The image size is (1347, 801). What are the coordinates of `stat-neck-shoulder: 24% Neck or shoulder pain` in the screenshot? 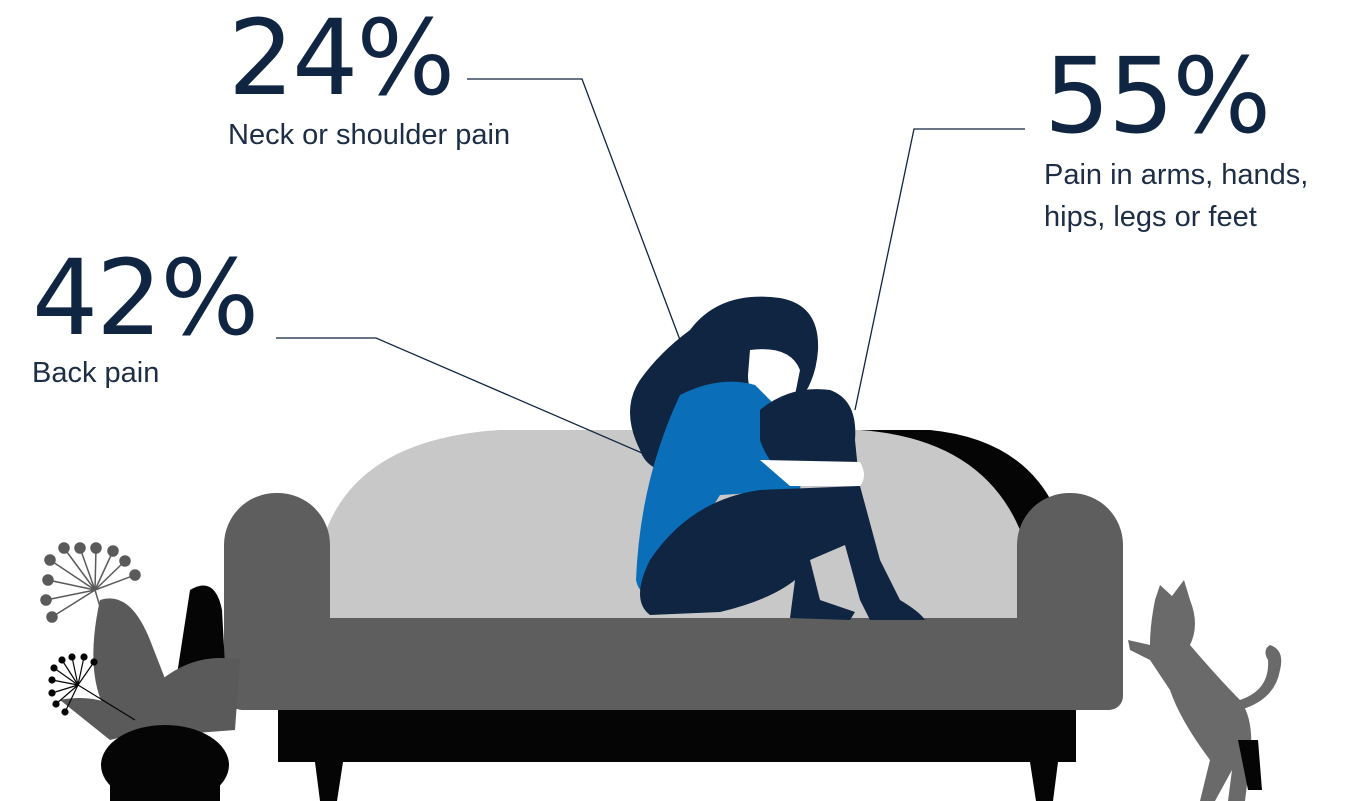 It's located at (369, 81).